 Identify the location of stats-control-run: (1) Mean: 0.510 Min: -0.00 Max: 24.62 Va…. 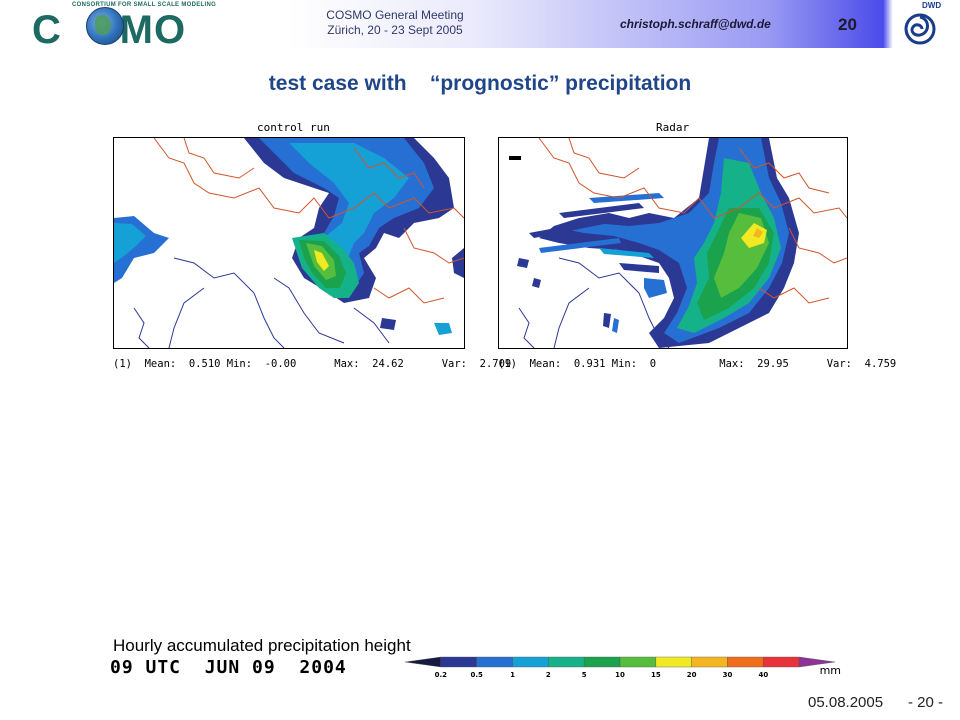
(312, 364).